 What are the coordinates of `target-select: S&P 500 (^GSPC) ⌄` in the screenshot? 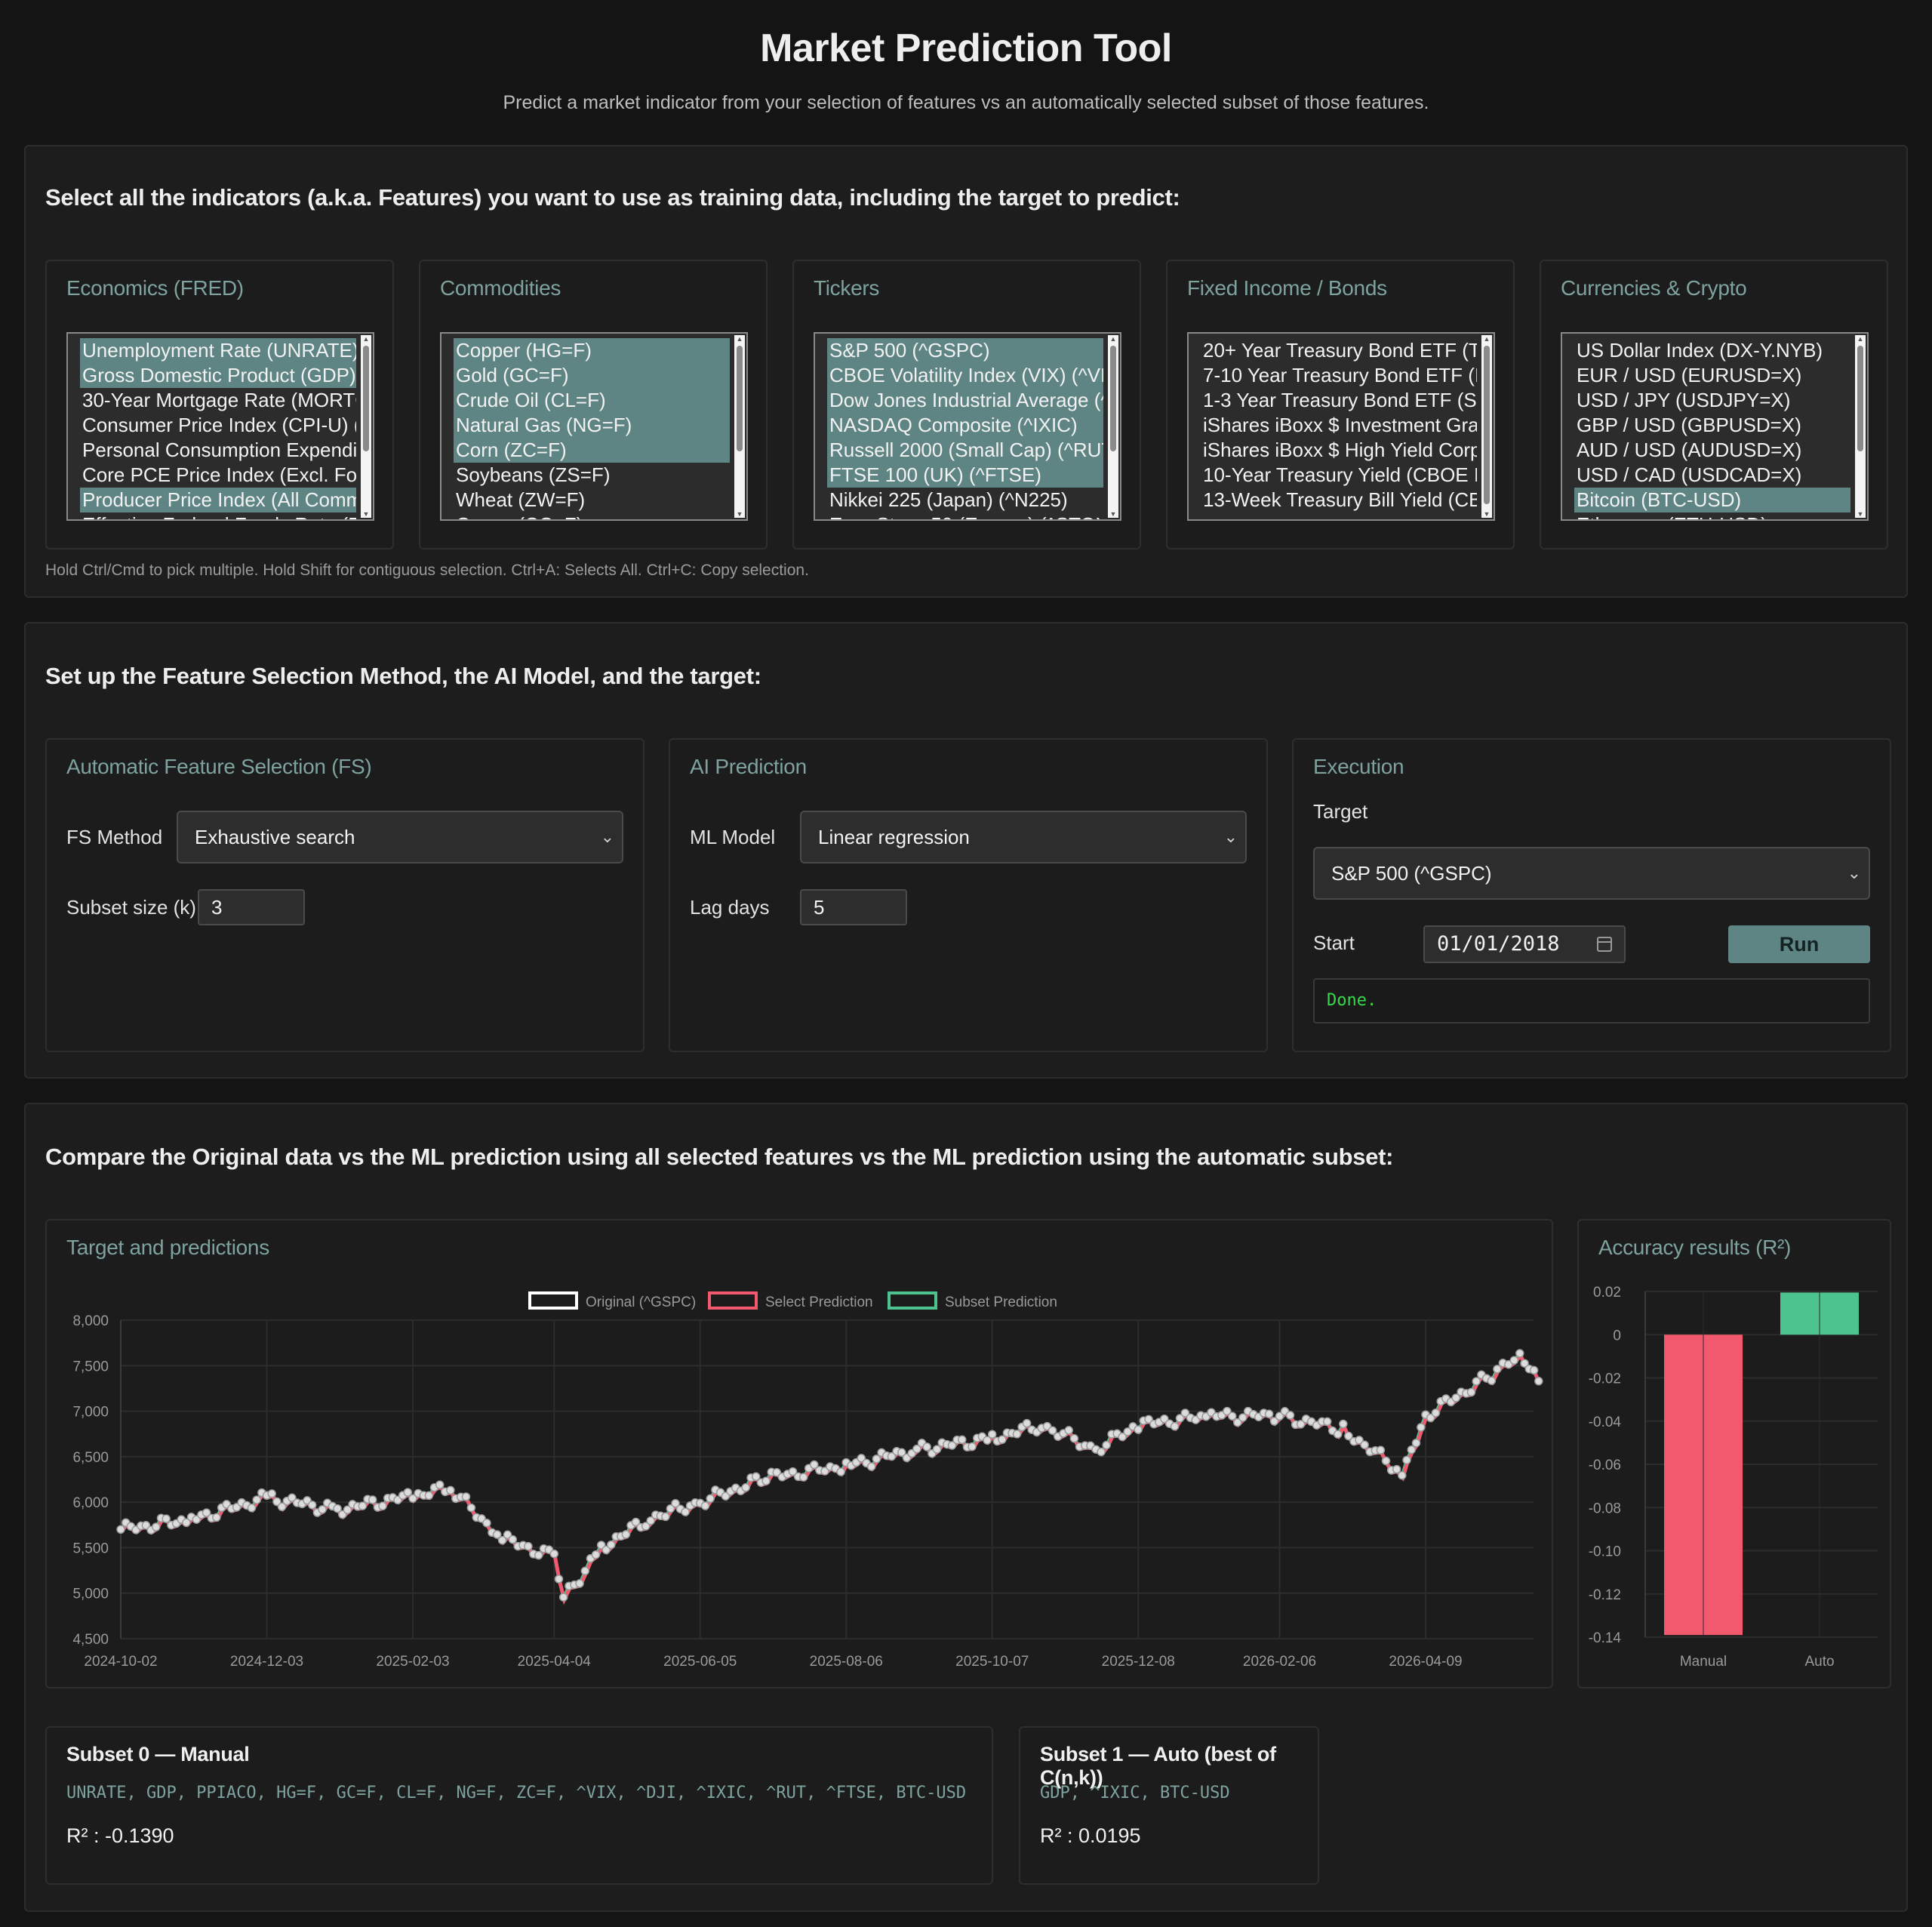 It's located at (1591, 873).